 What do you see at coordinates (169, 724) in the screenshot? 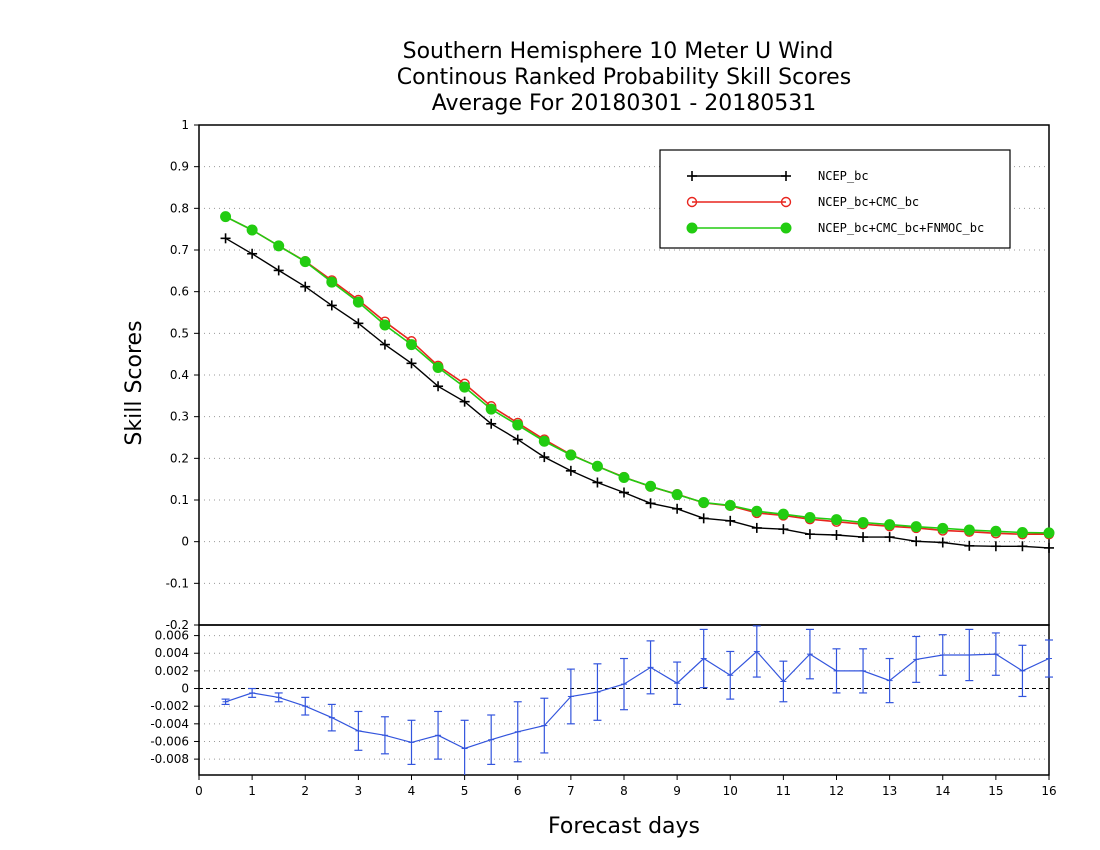
I see `y-tick-label-diff: -0.004` at bounding box center [169, 724].